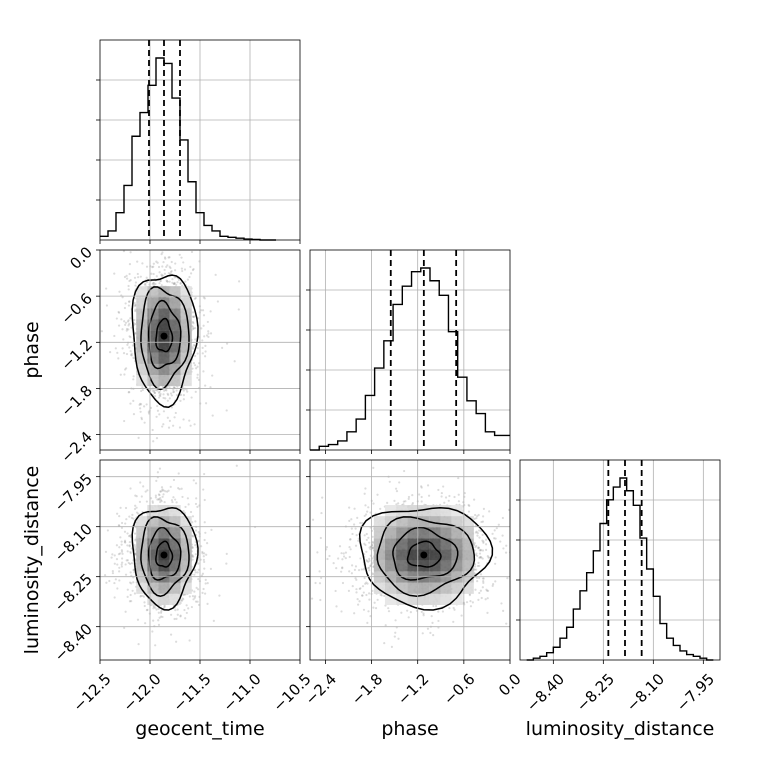 This screenshot has width=760, height=760. What do you see at coordinates (142, 522) in the screenshot?
I see `joint-geocent-time-luminosity-distance-density-cell` at bounding box center [142, 522].